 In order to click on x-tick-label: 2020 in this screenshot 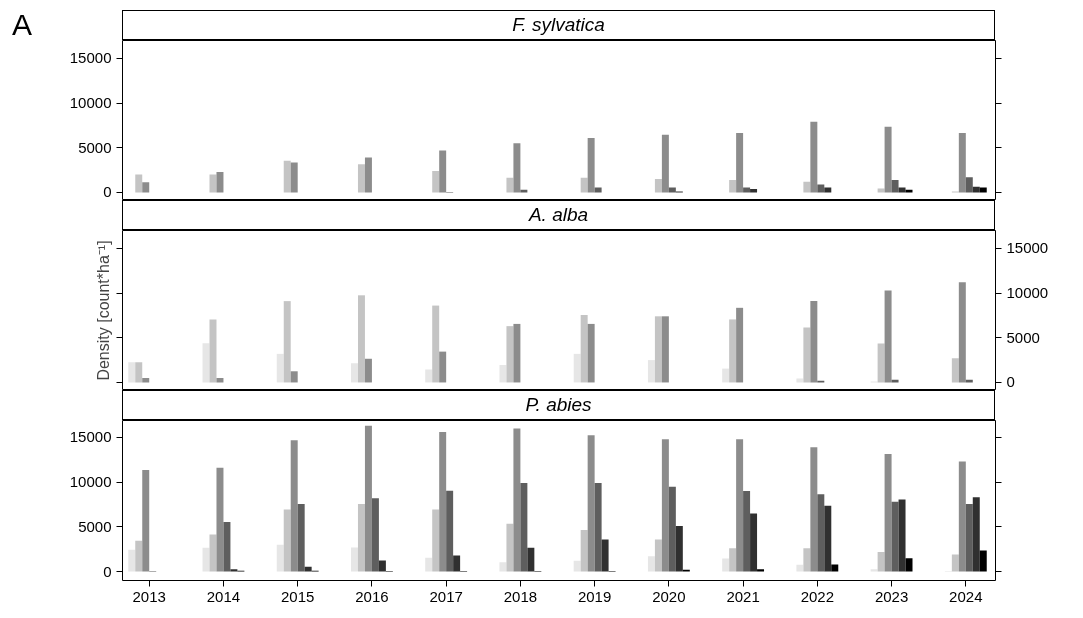, I will do `click(669, 596)`.